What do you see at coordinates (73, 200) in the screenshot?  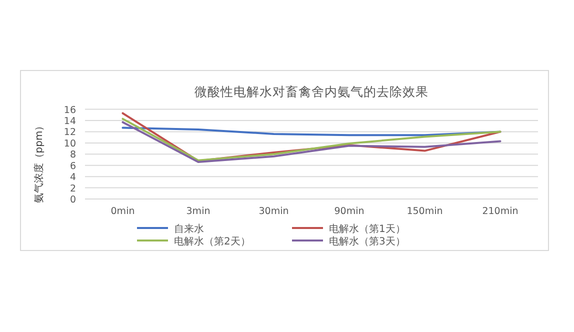 I see `y-tick-label: 0` at bounding box center [73, 200].